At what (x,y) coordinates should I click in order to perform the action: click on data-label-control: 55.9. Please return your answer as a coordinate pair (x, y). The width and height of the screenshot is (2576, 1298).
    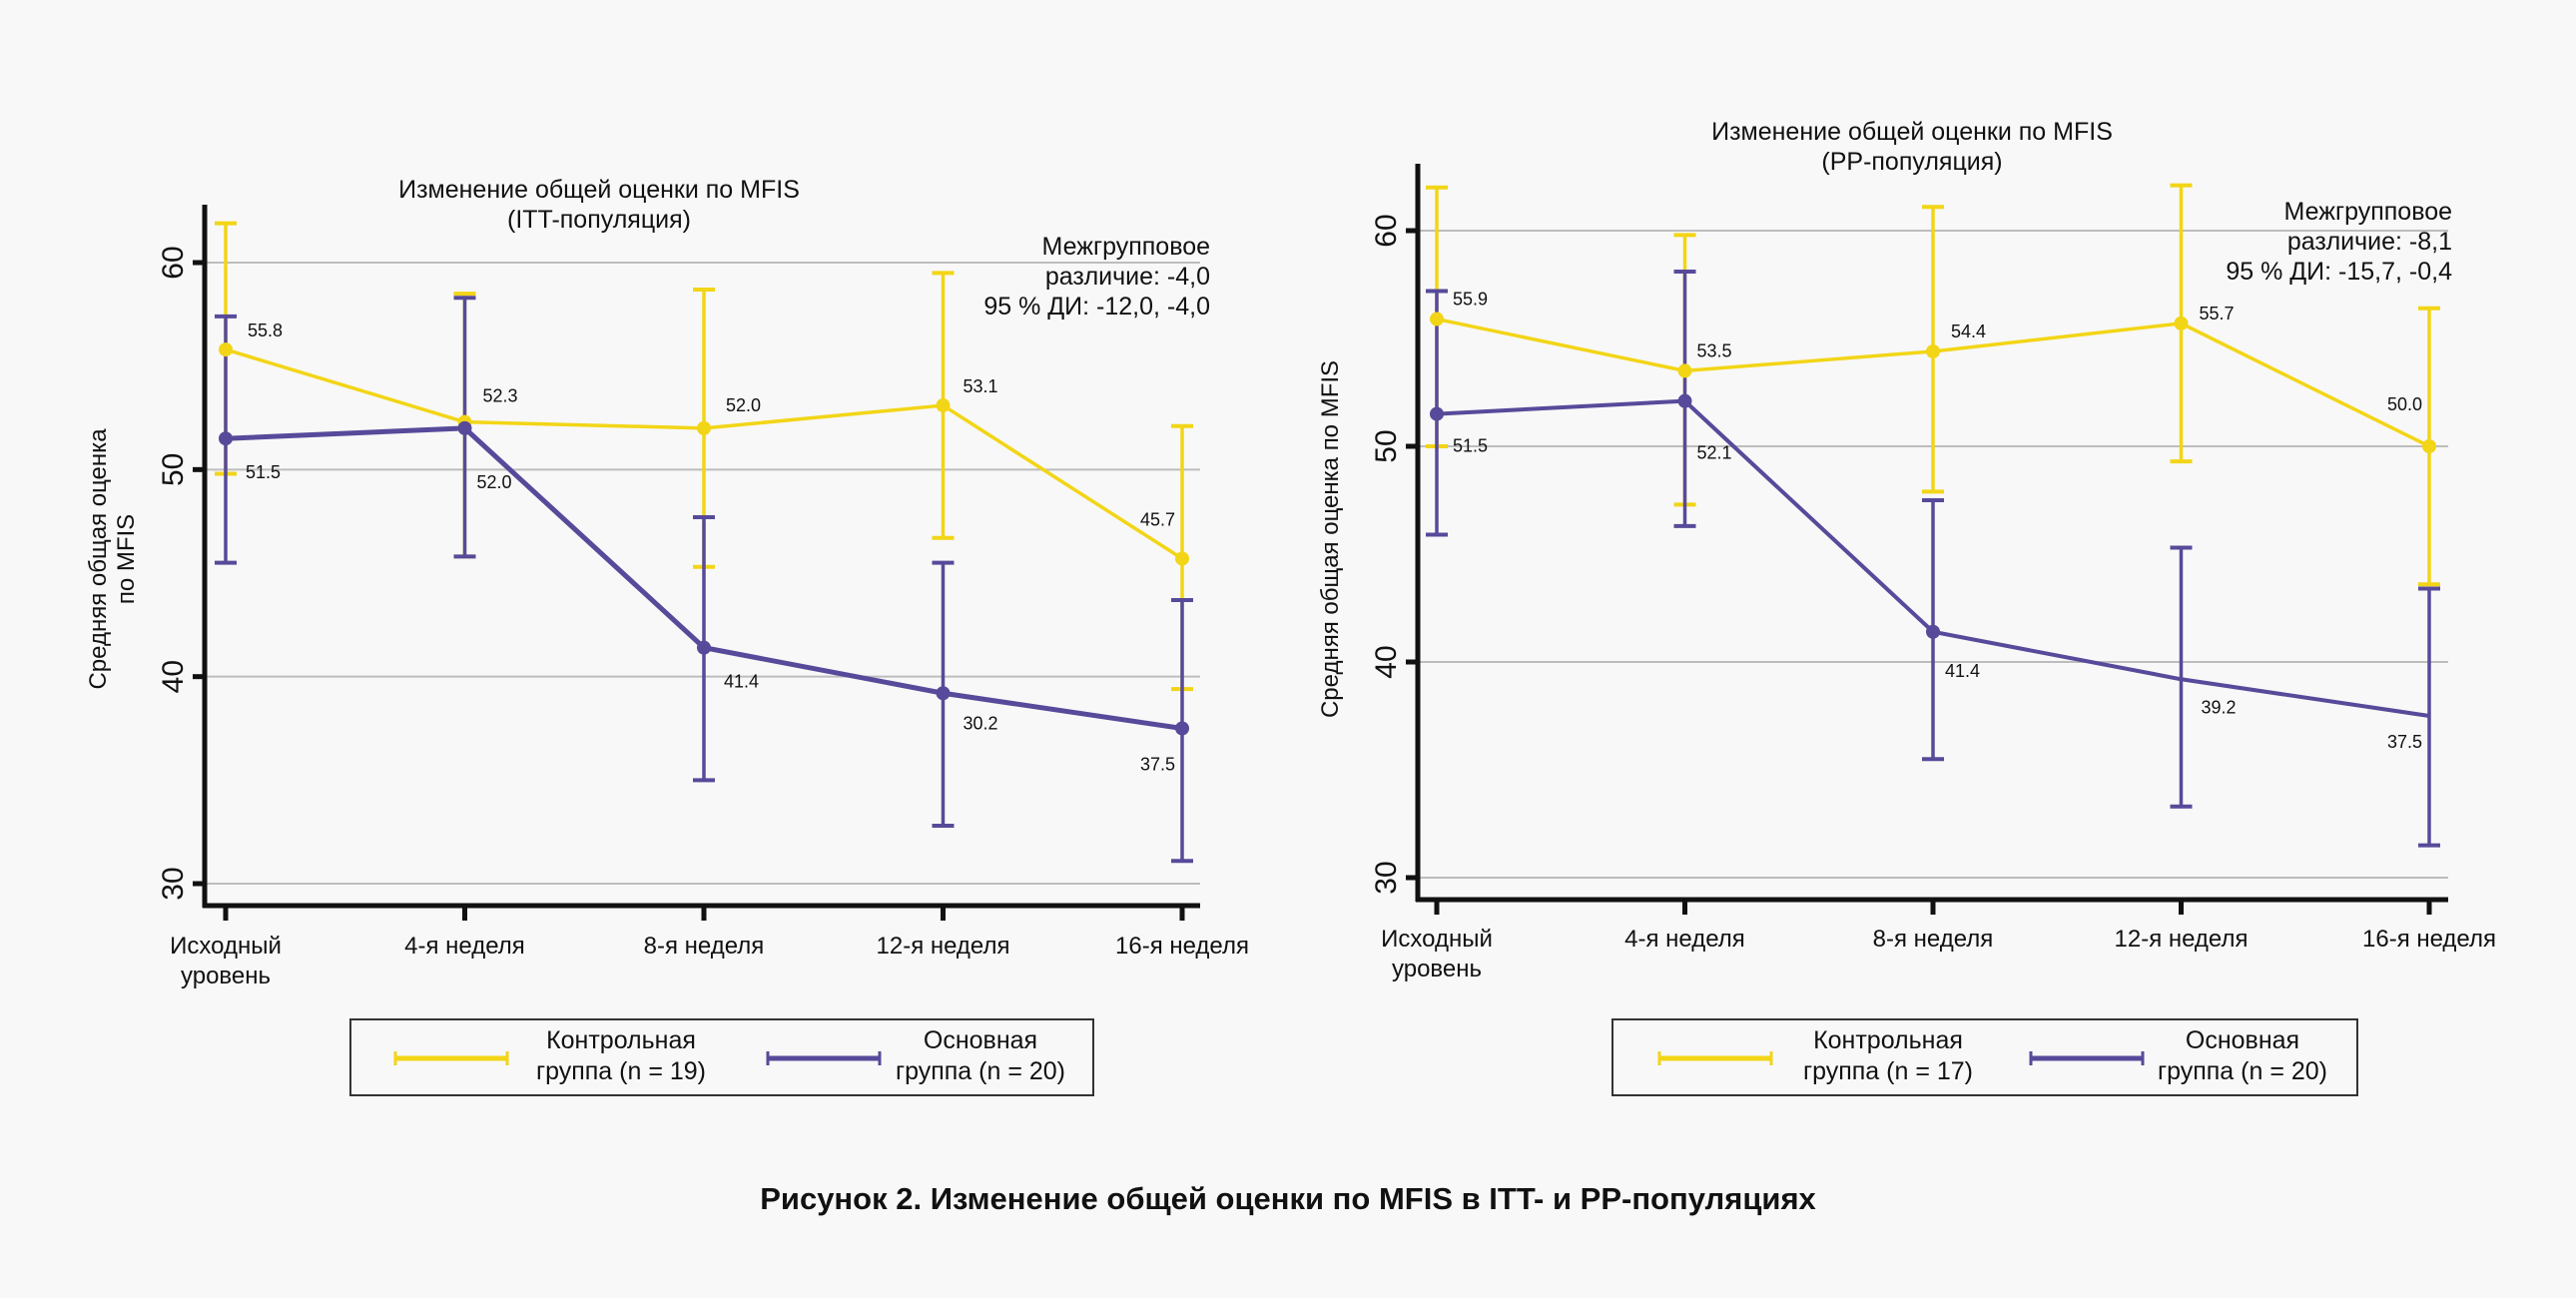
    Looking at the image, I should click on (1470, 300).